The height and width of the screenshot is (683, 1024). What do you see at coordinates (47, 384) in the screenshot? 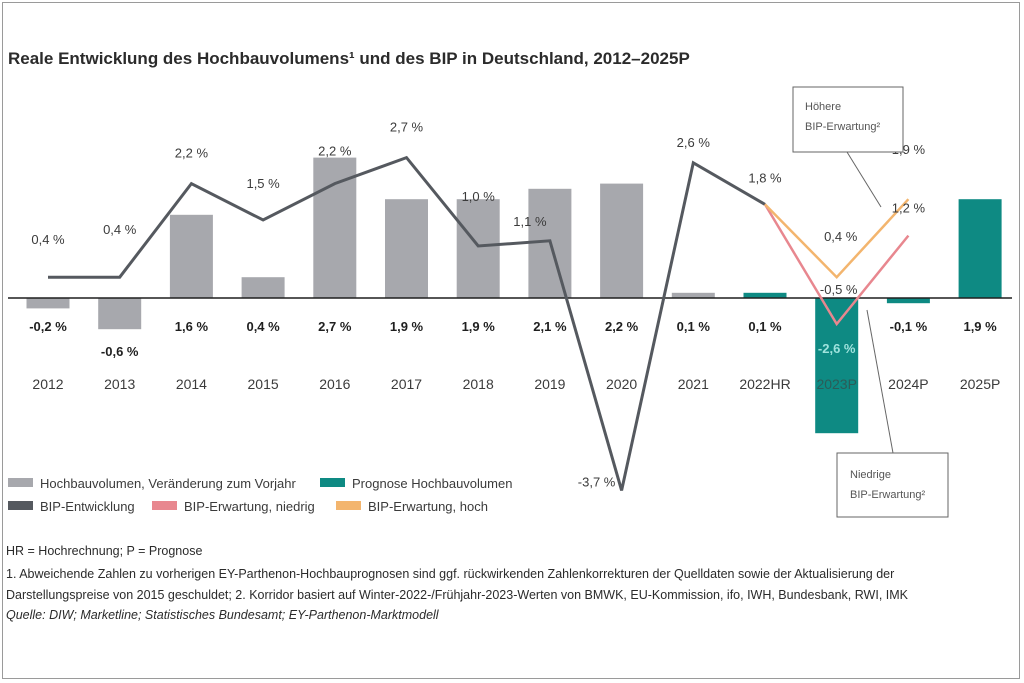
I see `x-tick-label: 2012` at bounding box center [47, 384].